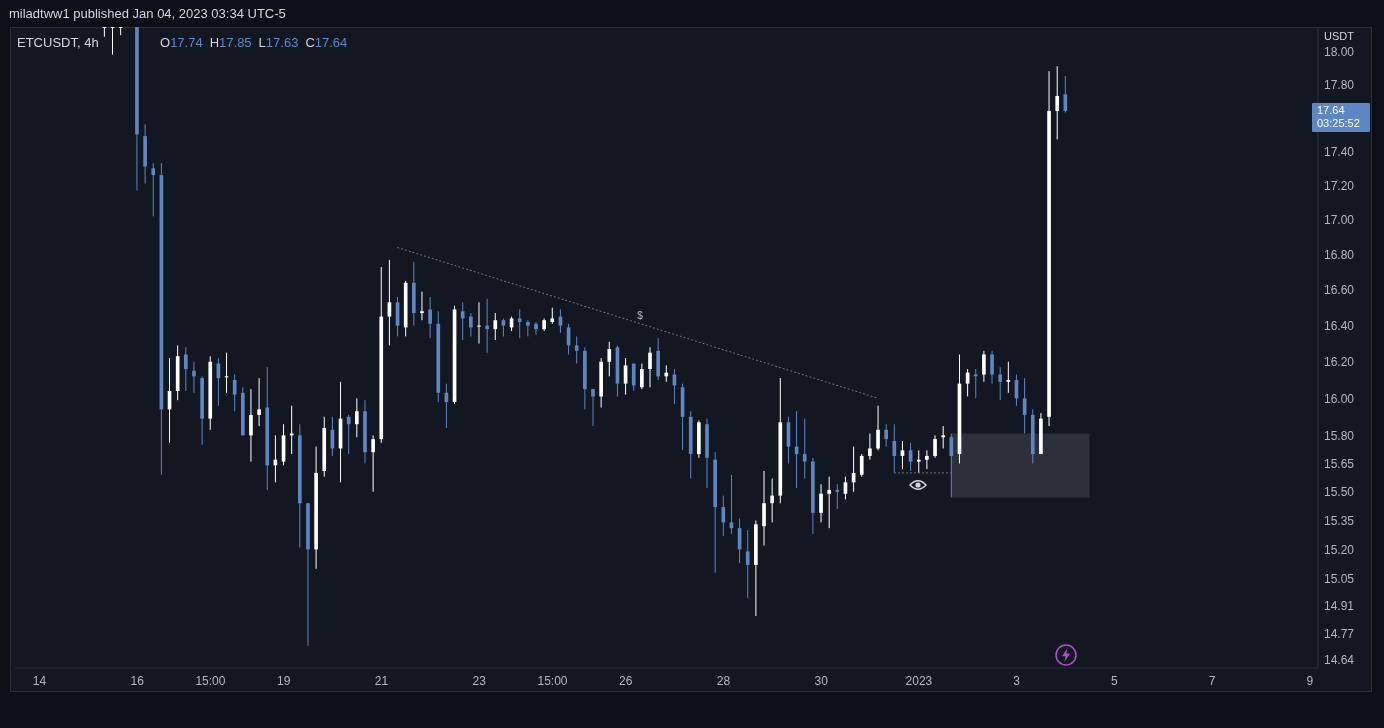 The image size is (1384, 728). Describe the element at coordinates (1339, 578) in the screenshot. I see `y-tick-label: 15.05` at that location.